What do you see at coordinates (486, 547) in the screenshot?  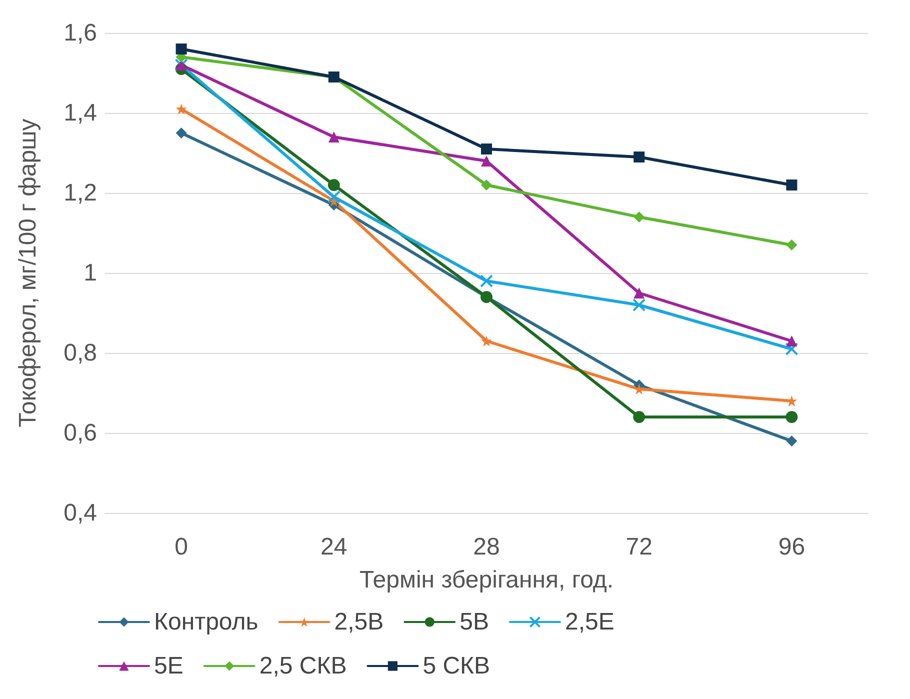 I see `x-tick-label: 28` at bounding box center [486, 547].